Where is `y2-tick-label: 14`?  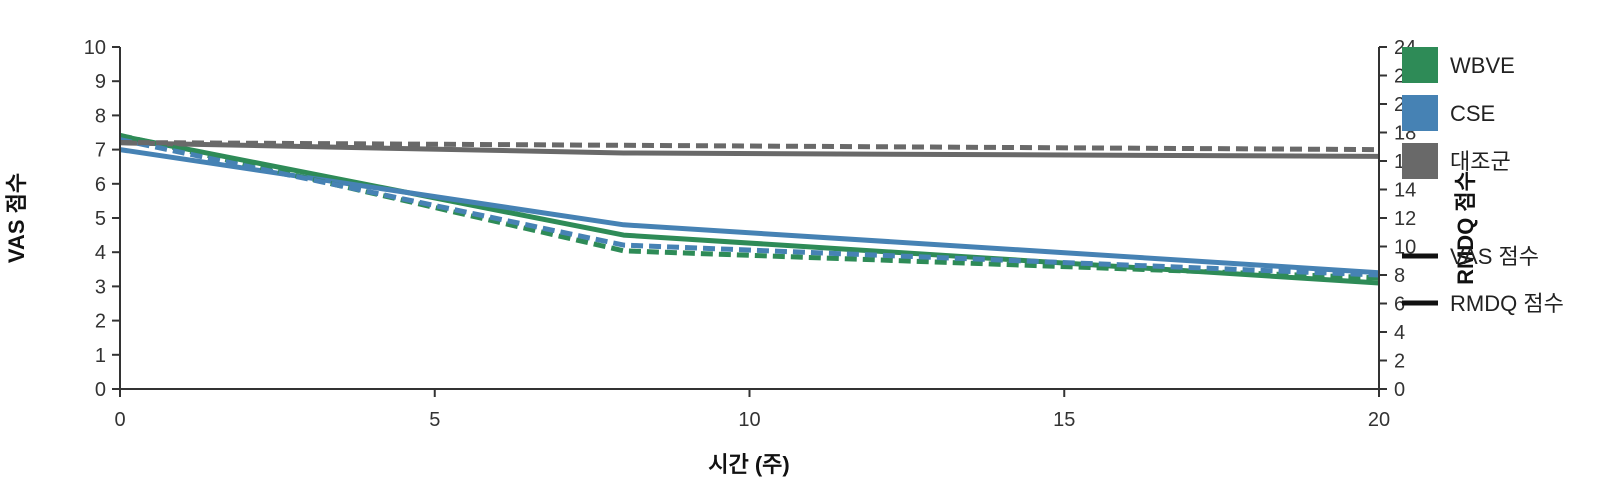
y2-tick-label: 14 is located at coordinates (1405, 191).